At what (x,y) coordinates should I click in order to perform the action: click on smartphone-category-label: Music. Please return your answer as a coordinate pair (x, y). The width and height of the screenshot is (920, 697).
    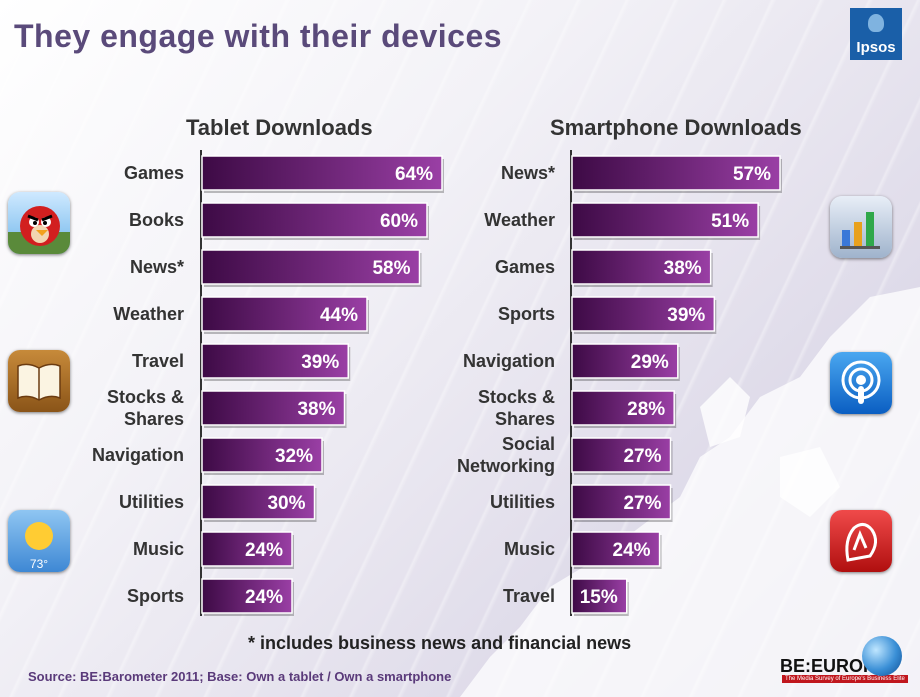
    Looking at the image, I should click on (529, 549).